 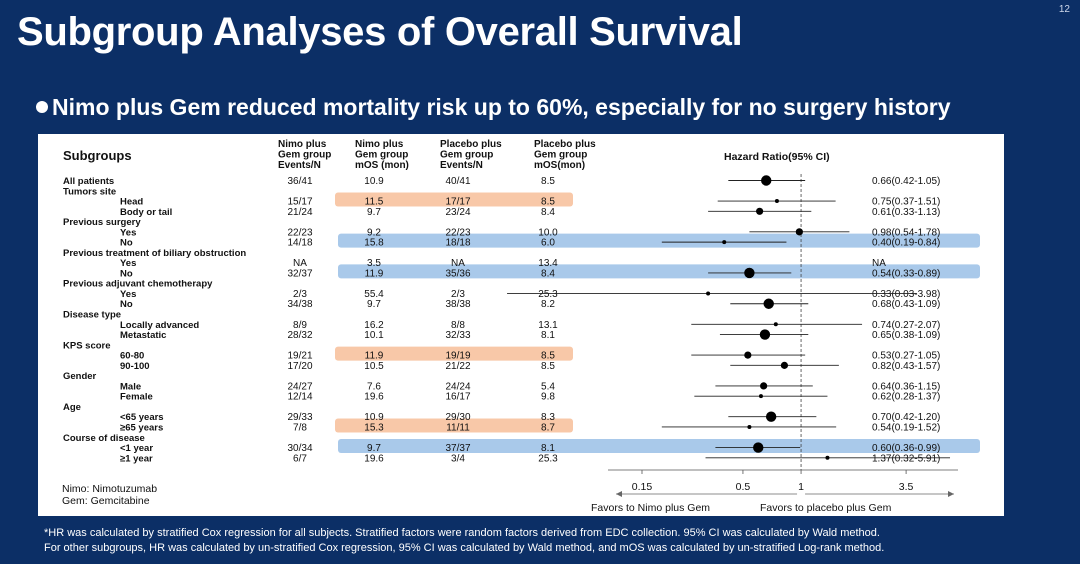 What do you see at coordinates (906, 294) in the screenshot?
I see `hr-ci-value: 0.33(0.03-3.98)` at bounding box center [906, 294].